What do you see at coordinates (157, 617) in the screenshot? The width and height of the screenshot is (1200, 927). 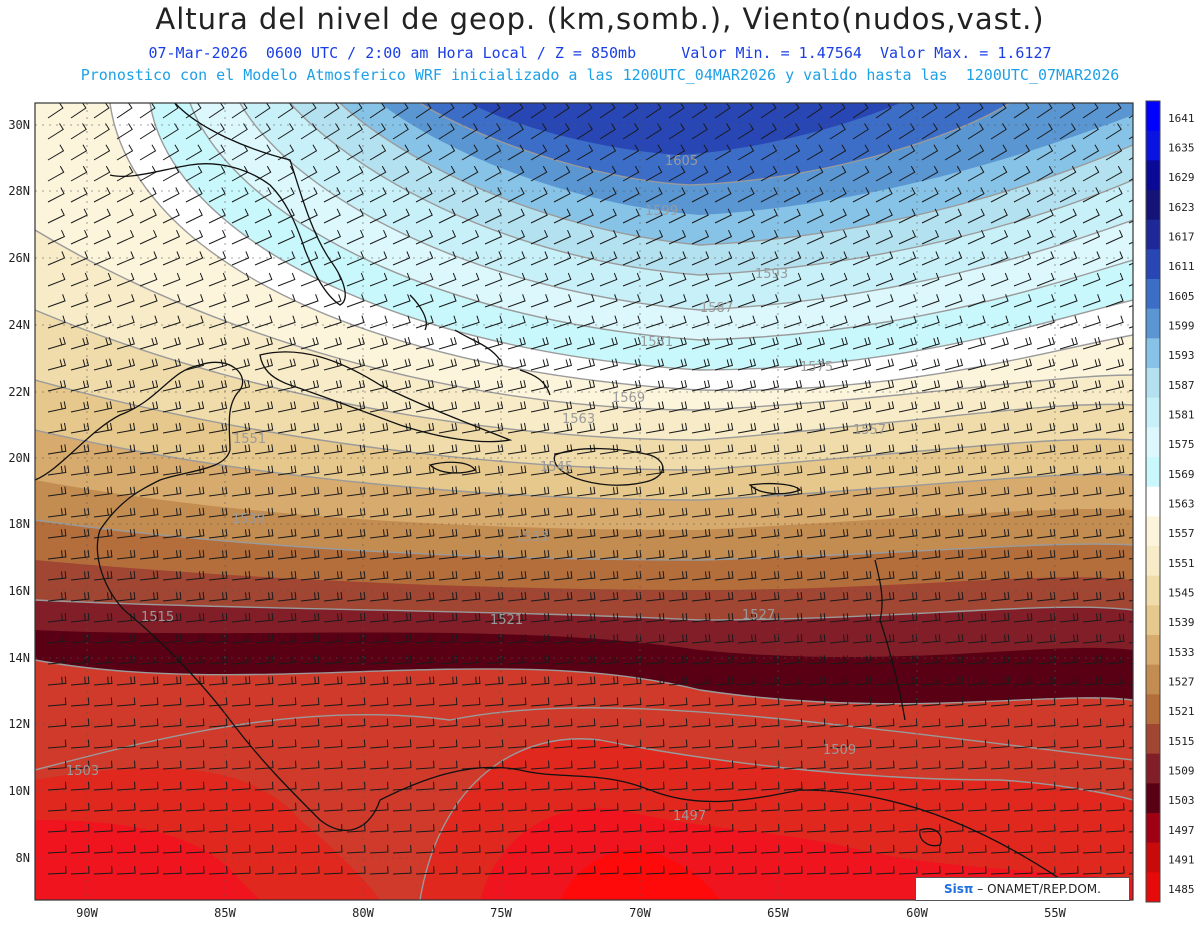 I see `contour-label: 1515` at bounding box center [157, 617].